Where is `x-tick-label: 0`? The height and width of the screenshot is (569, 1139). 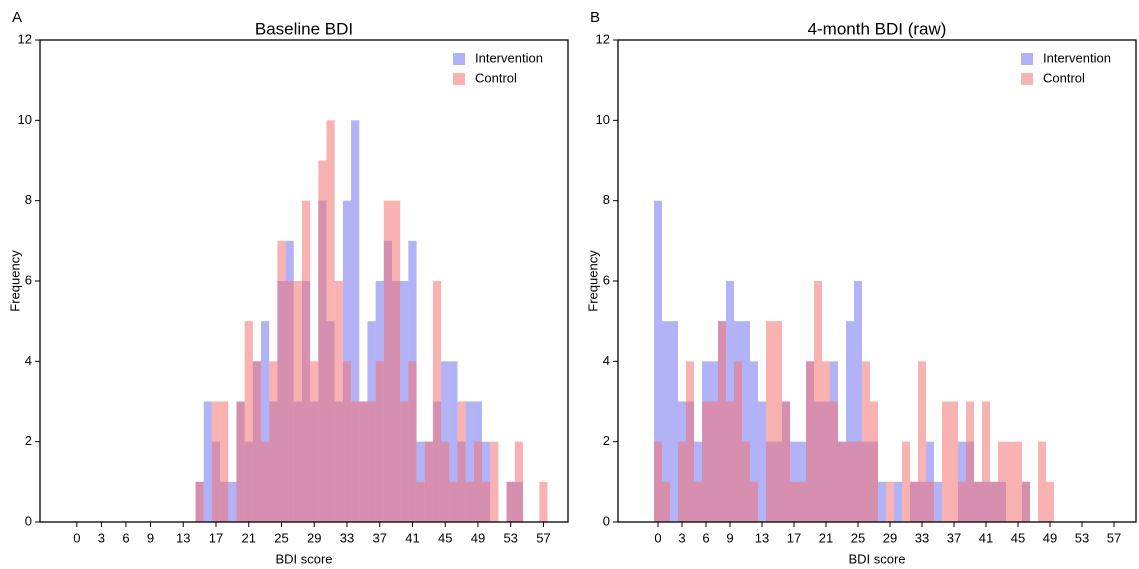 x-tick-label: 0 is located at coordinates (76, 537).